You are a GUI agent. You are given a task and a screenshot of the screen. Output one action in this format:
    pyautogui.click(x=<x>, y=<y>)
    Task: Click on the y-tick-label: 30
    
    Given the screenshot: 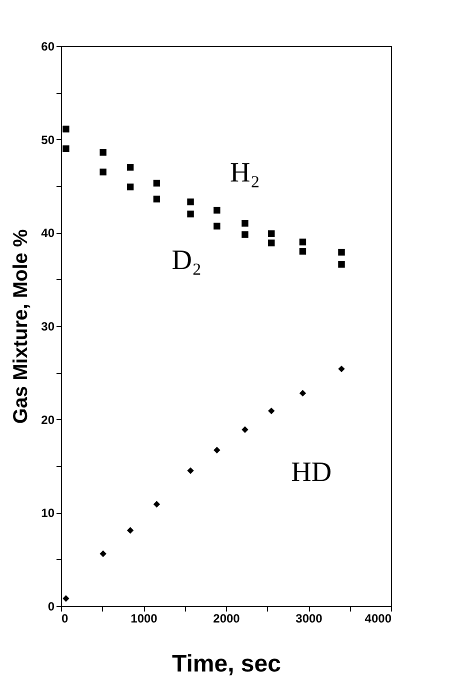 What is the action you would take?
    pyautogui.click(x=48, y=327)
    